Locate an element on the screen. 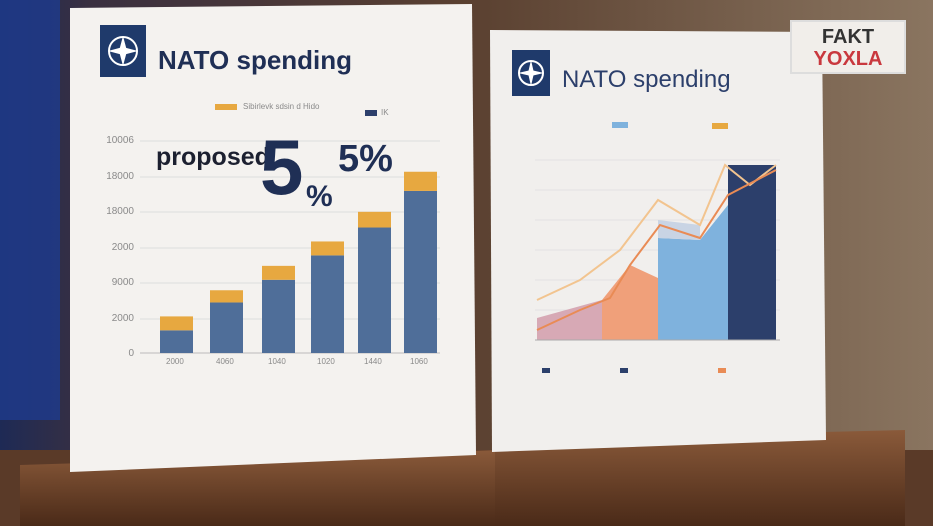 The width and height of the screenshot is (933, 526). area-chart is located at coordinates (657, 247).